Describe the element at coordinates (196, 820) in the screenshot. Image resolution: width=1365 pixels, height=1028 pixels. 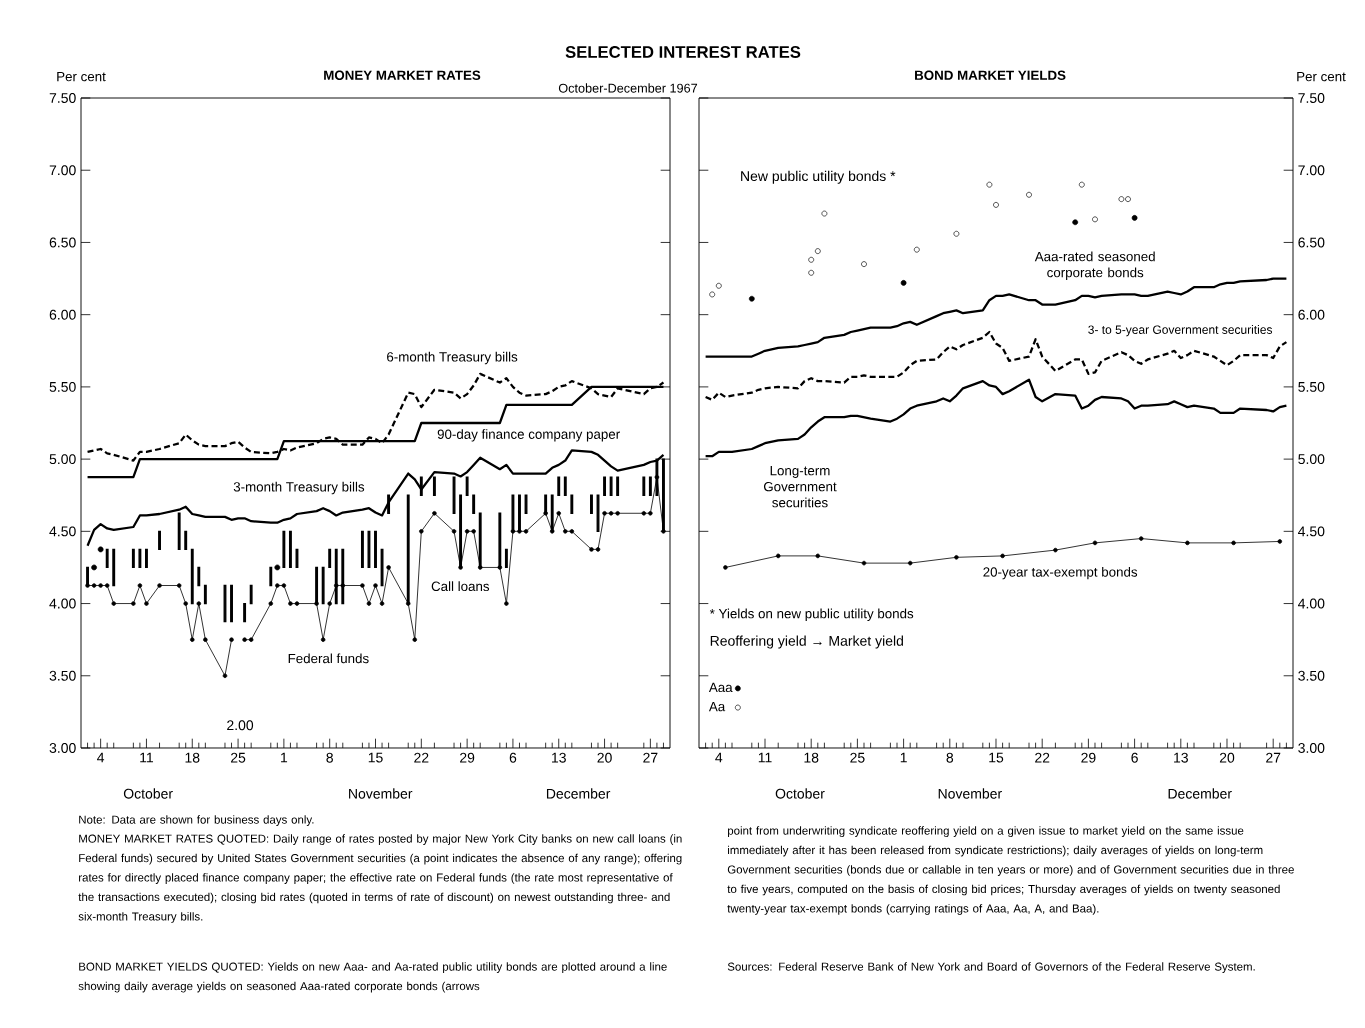
I see `text: Note: Data are shown for business days only.` at that location.